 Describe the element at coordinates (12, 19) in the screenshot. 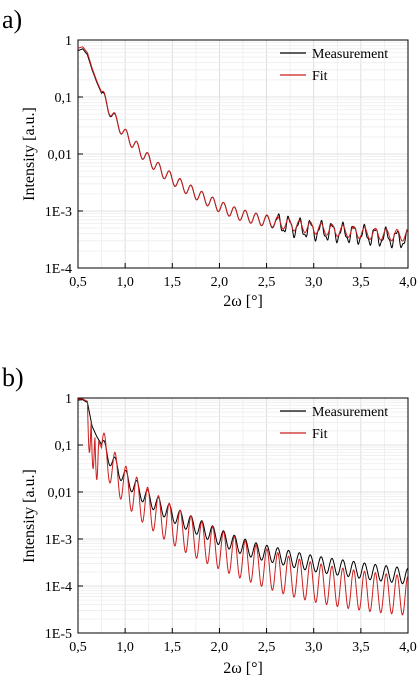

I see `panel-label-a: a)` at that location.